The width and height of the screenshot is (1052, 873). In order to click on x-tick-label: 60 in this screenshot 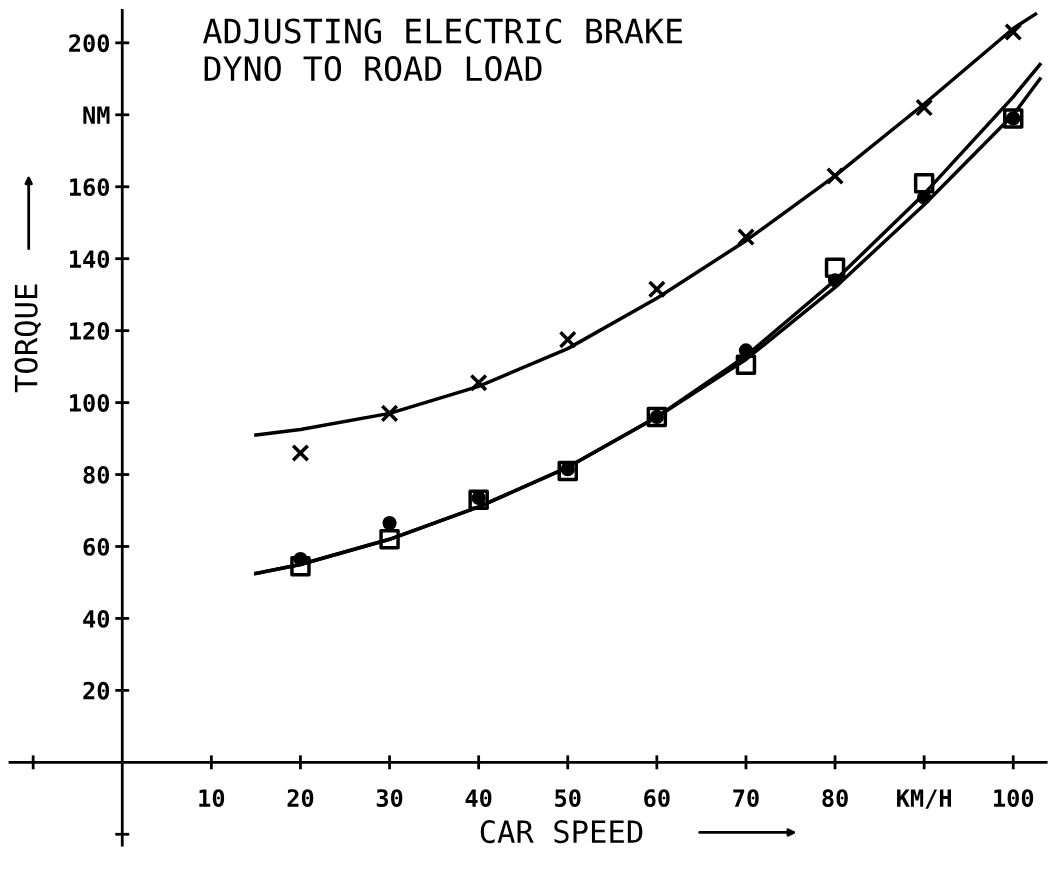, I will do `click(657, 798)`.